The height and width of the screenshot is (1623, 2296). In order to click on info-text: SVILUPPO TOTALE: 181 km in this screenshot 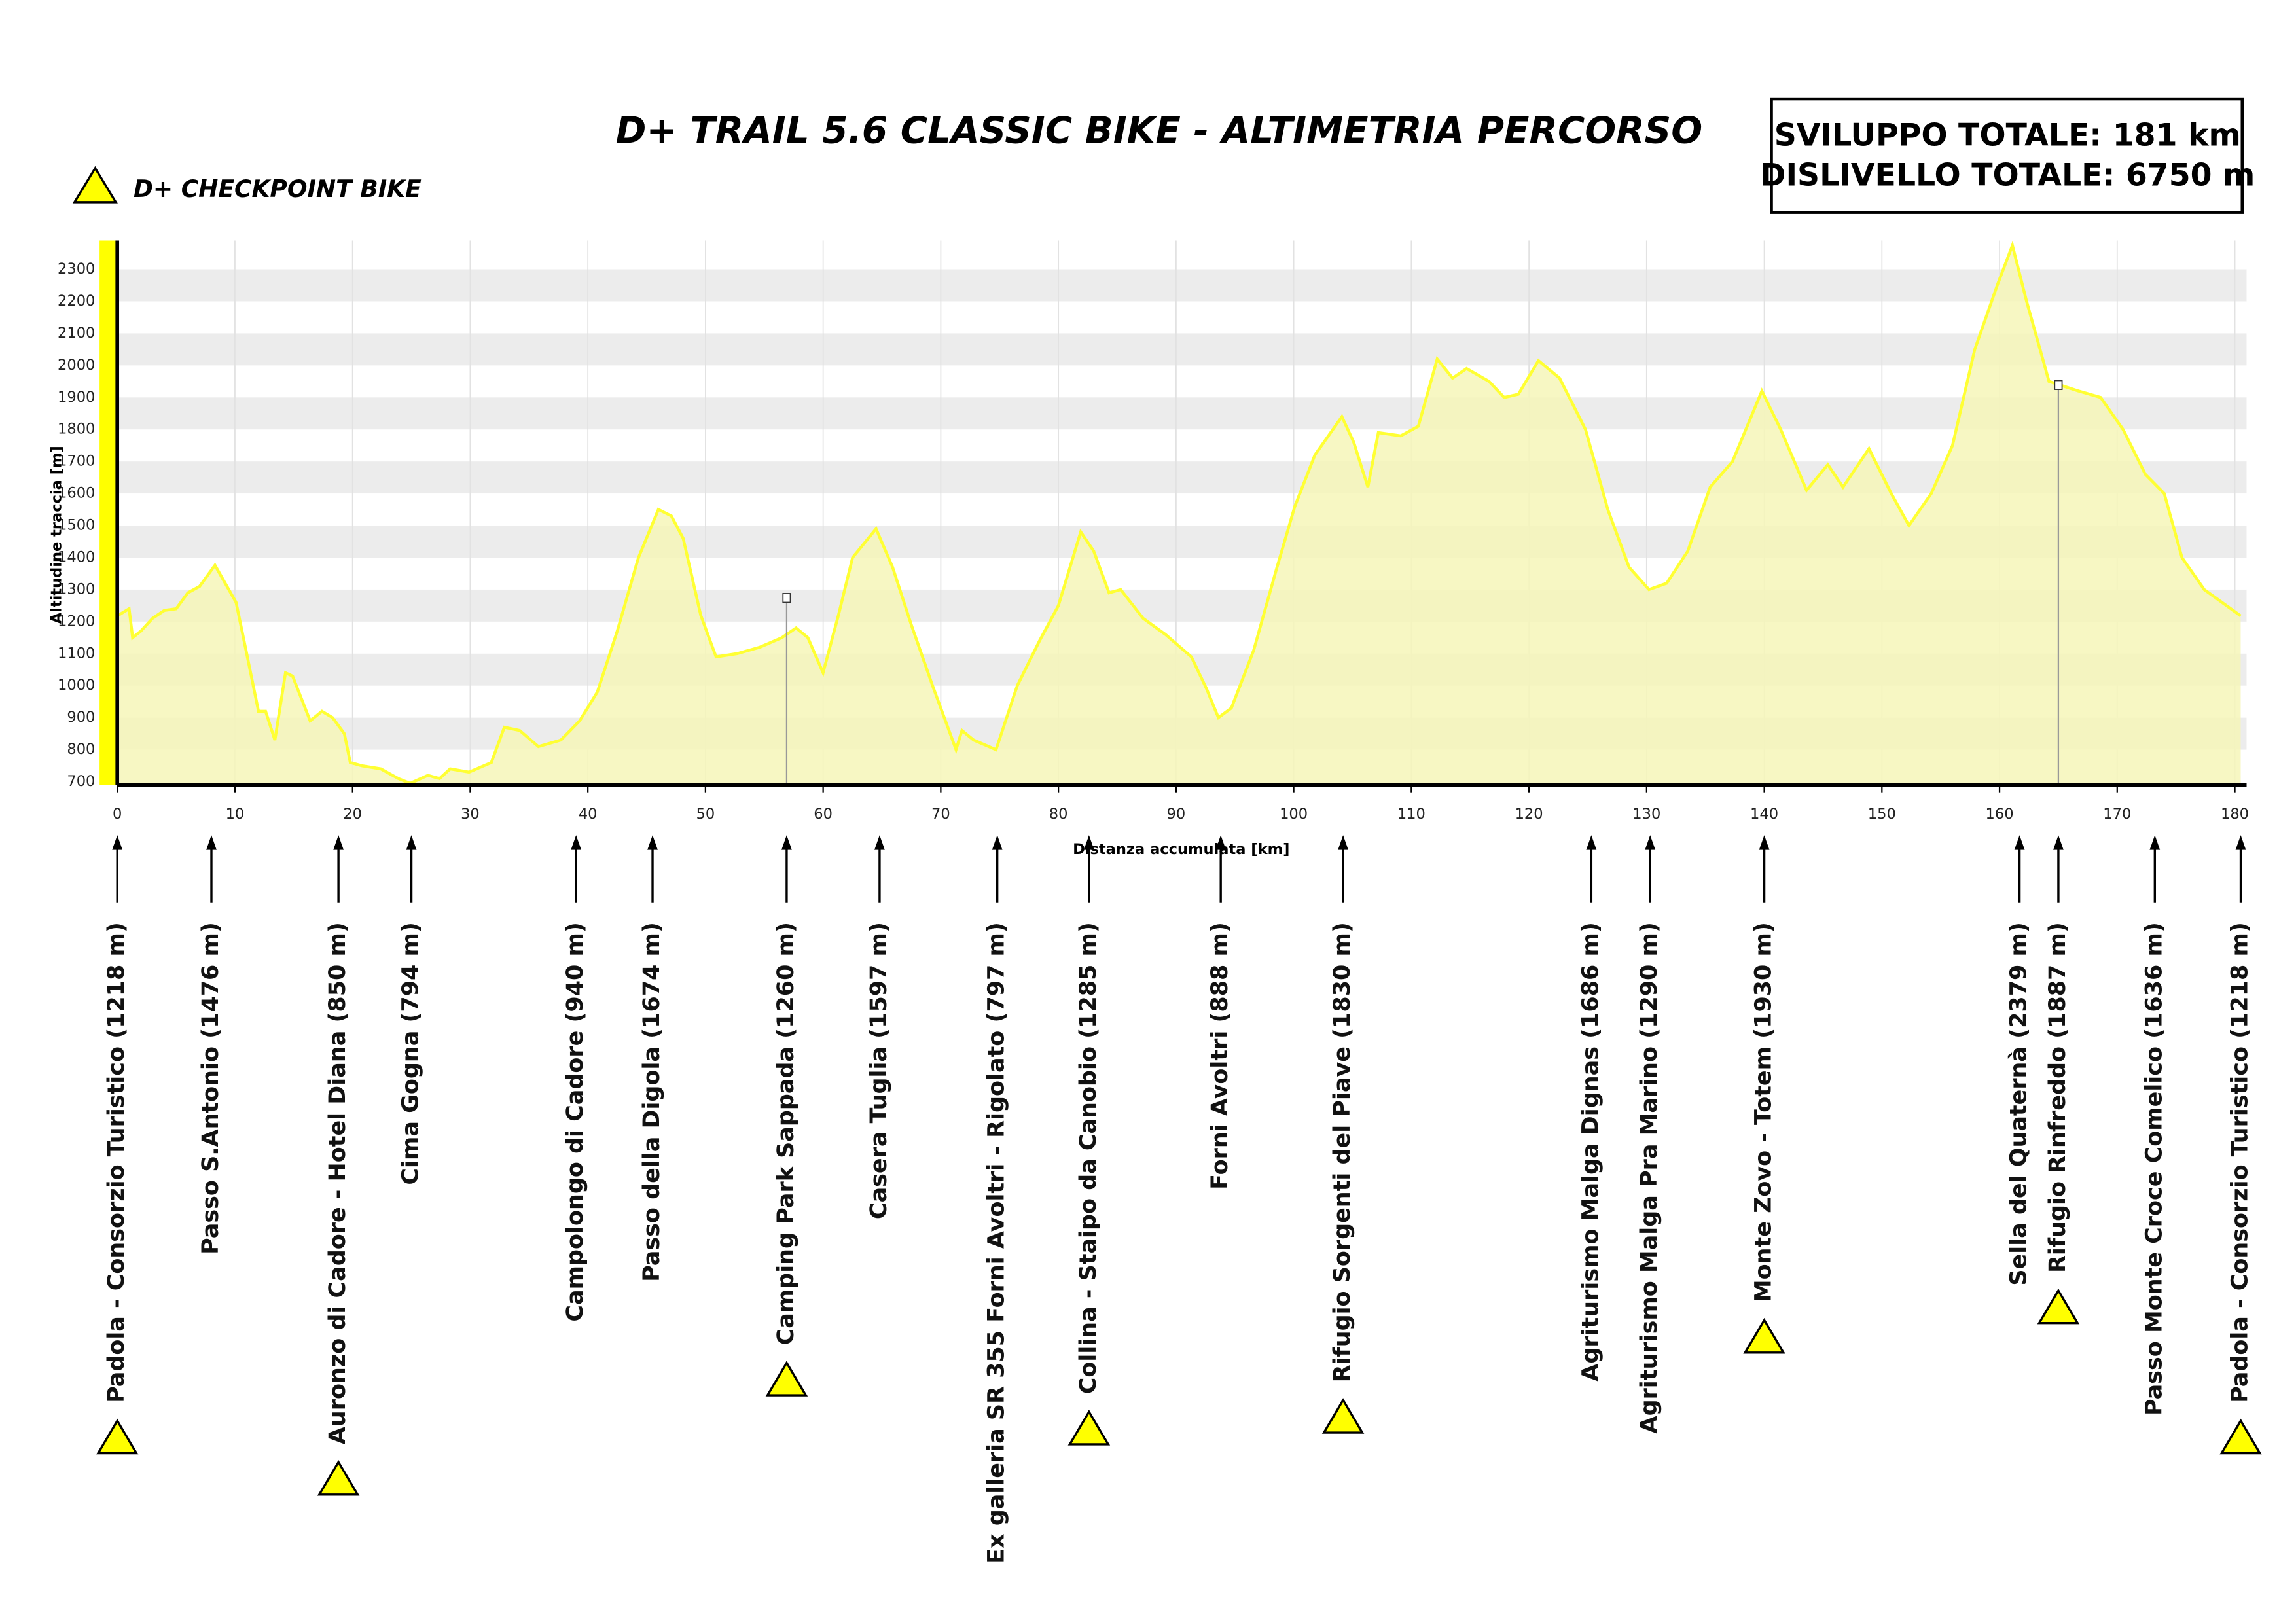, I will do `click(2007, 136)`.